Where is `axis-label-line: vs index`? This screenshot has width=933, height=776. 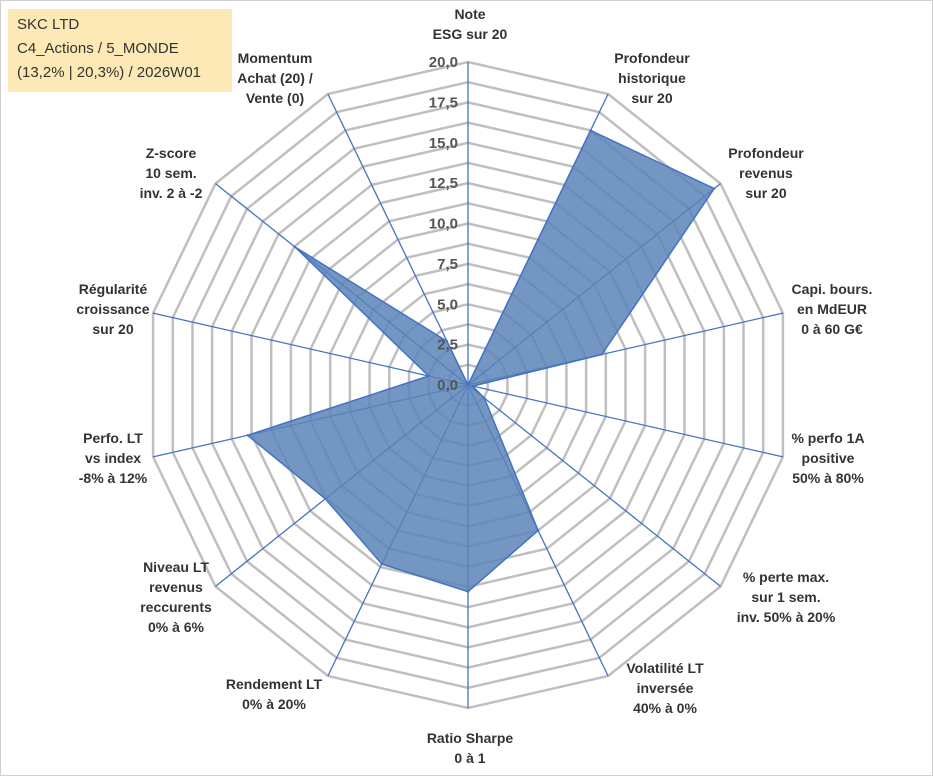 axis-label-line: vs index is located at coordinates (113, 458).